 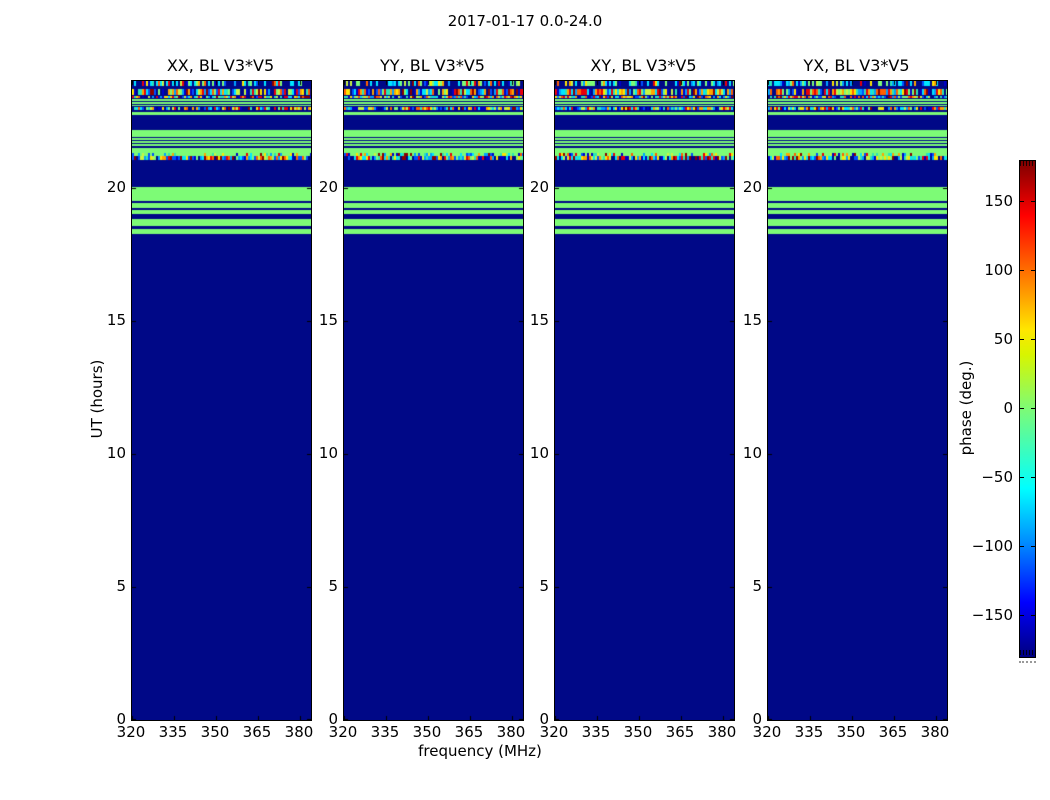 What do you see at coordinates (998, 270) in the screenshot?
I see `colorbar-tick-label: 100` at bounding box center [998, 270].